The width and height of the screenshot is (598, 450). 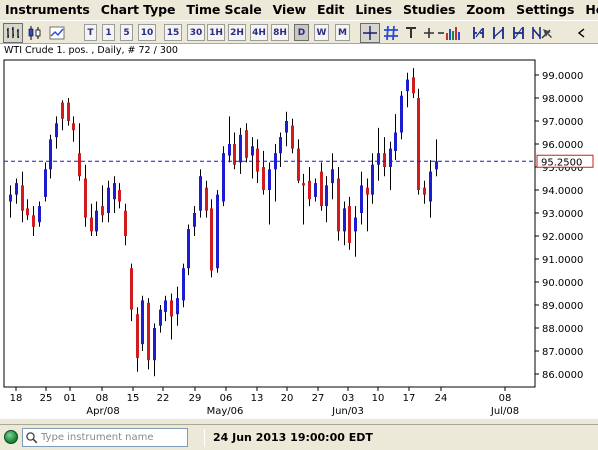 I want to click on timescale-monthly-button: M, so click(x=342, y=32).